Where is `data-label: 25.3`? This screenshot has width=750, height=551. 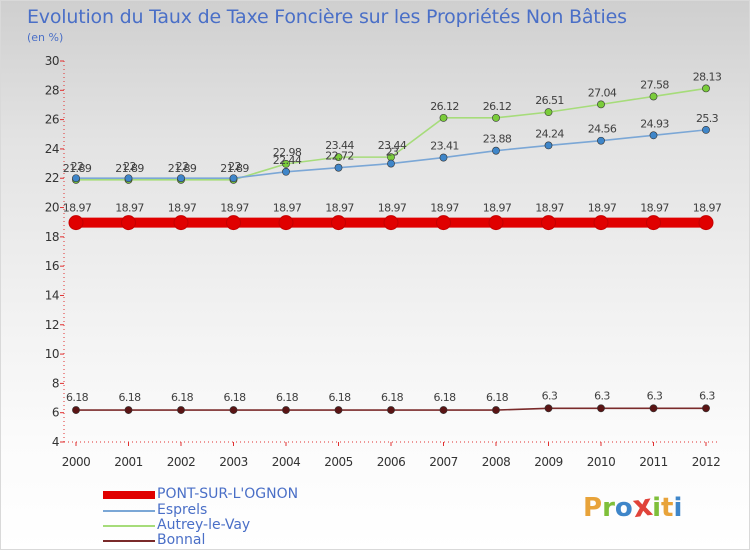 data-label: 25.3 is located at coordinates (707, 118).